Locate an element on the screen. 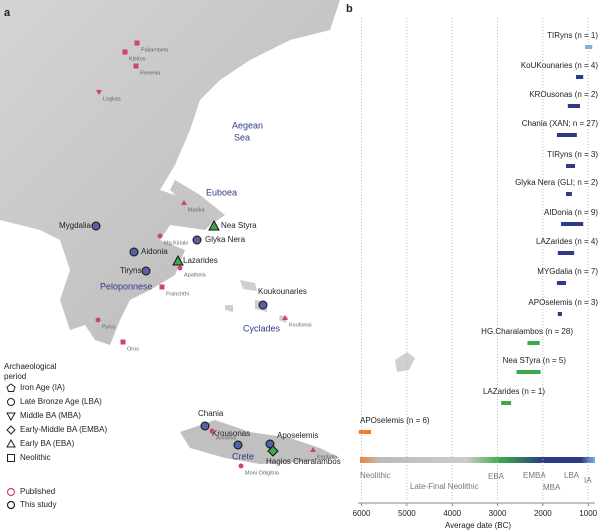 The height and width of the screenshot is (532, 600). period-label: EMBA is located at coordinates (534, 475).